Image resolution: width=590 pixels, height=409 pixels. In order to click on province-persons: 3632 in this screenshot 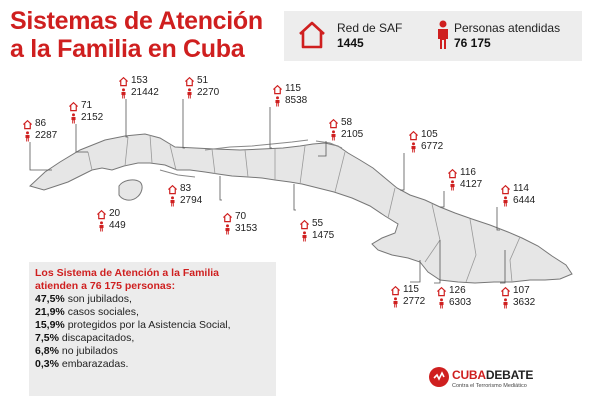, I will do `click(524, 302)`.